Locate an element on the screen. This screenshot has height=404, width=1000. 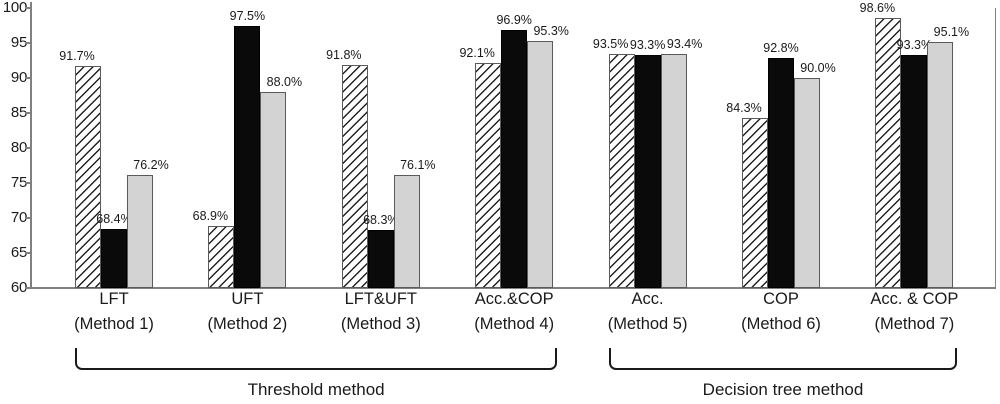
value-label: 68.3% is located at coordinates (381, 219).